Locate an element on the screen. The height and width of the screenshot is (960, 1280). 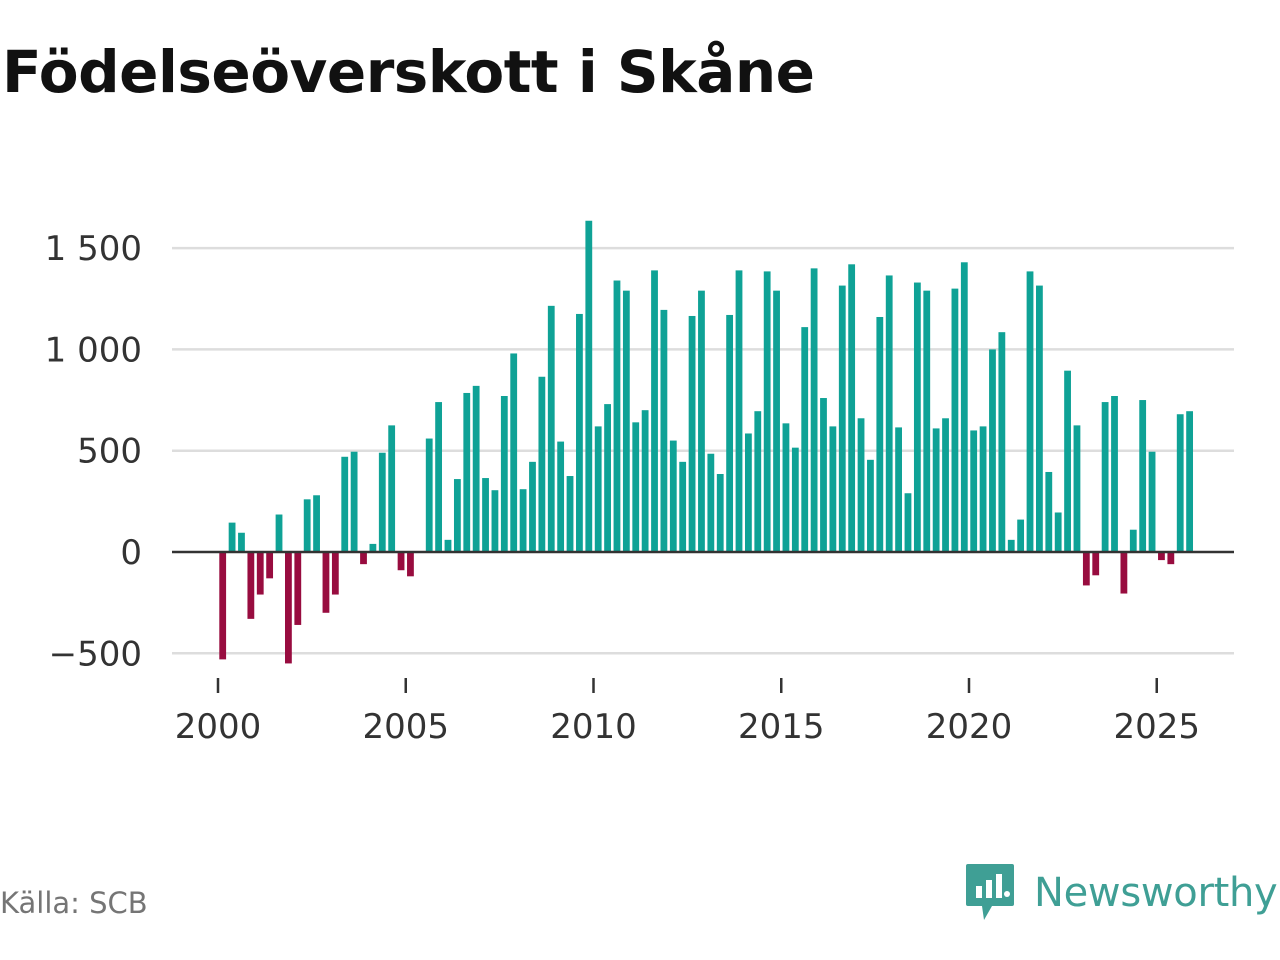
y-tick-label: 0 is located at coordinates (131, 553).